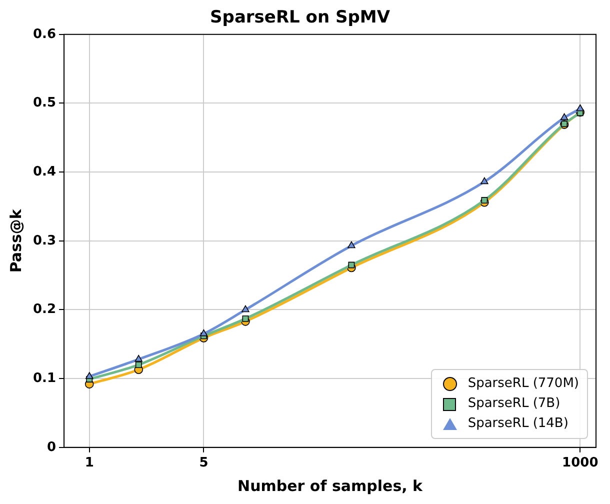 This screenshot has width=610, height=504. What do you see at coordinates (514, 404) in the screenshot?
I see `legend-label: SparseRL (7B)` at bounding box center [514, 404].